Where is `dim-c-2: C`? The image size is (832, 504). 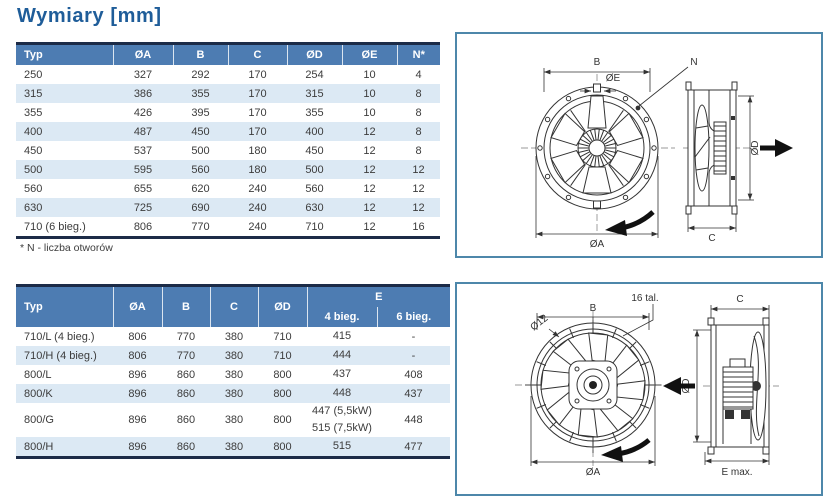 dim-c-2: C is located at coordinates (740, 306).